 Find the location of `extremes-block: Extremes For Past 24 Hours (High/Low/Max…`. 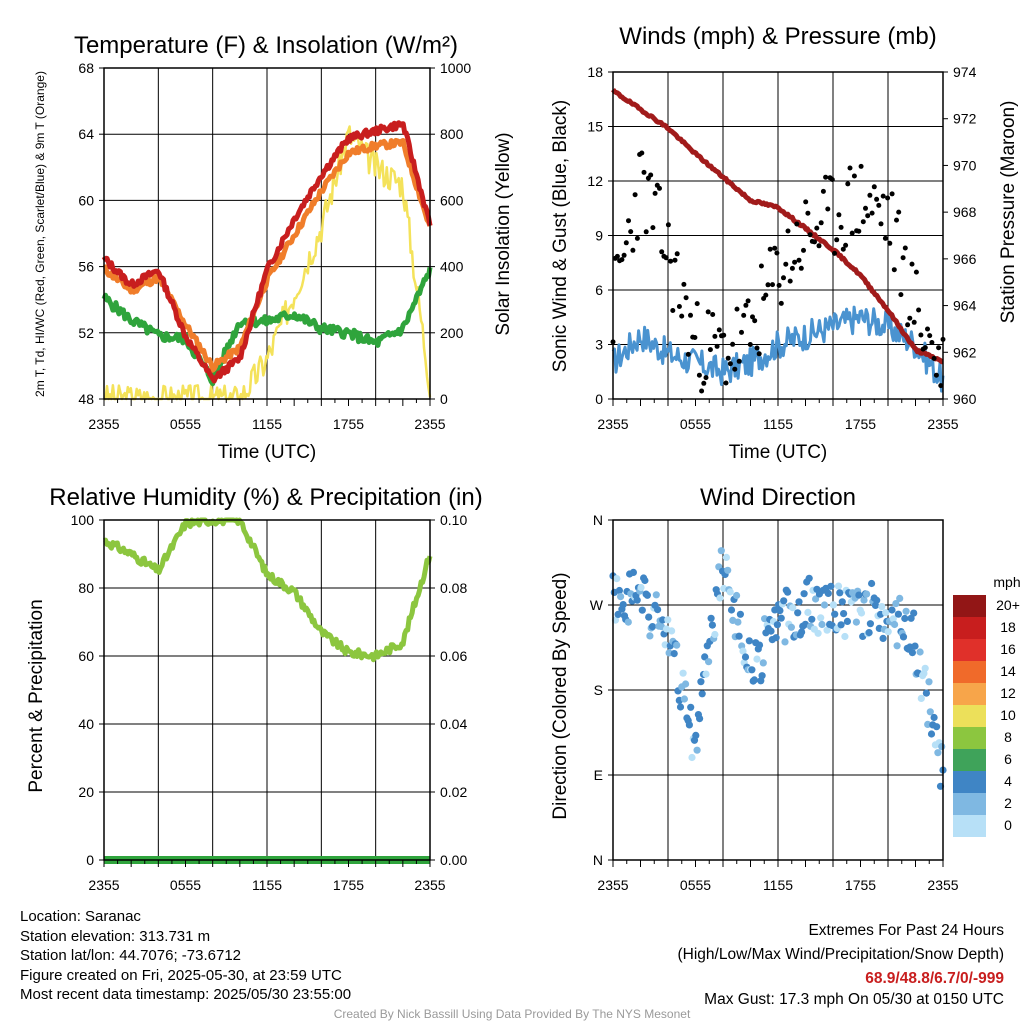

extremes-block: Extremes For Past 24 Hours (High/Low/Max… is located at coordinates (841, 963).